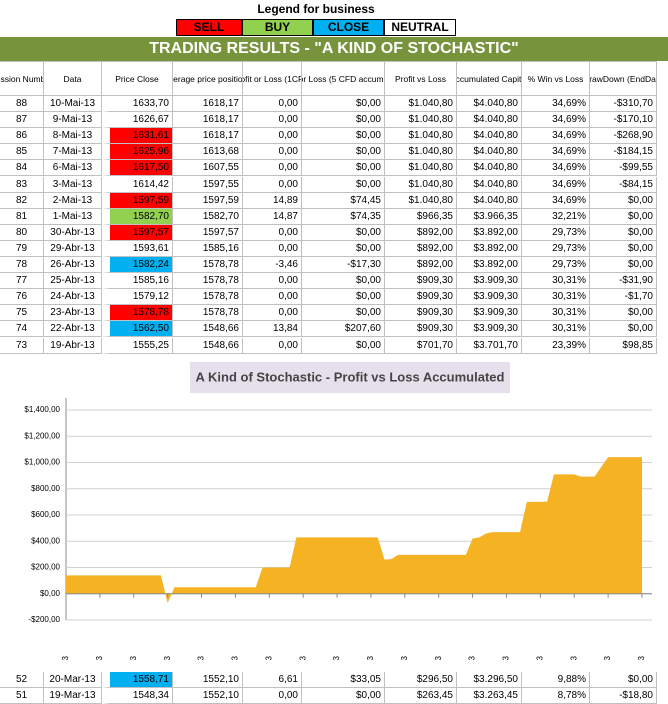 The image size is (668, 704). What do you see at coordinates (343, 216) in the screenshot?
I see `table-cell: $74,35` at bounding box center [343, 216].